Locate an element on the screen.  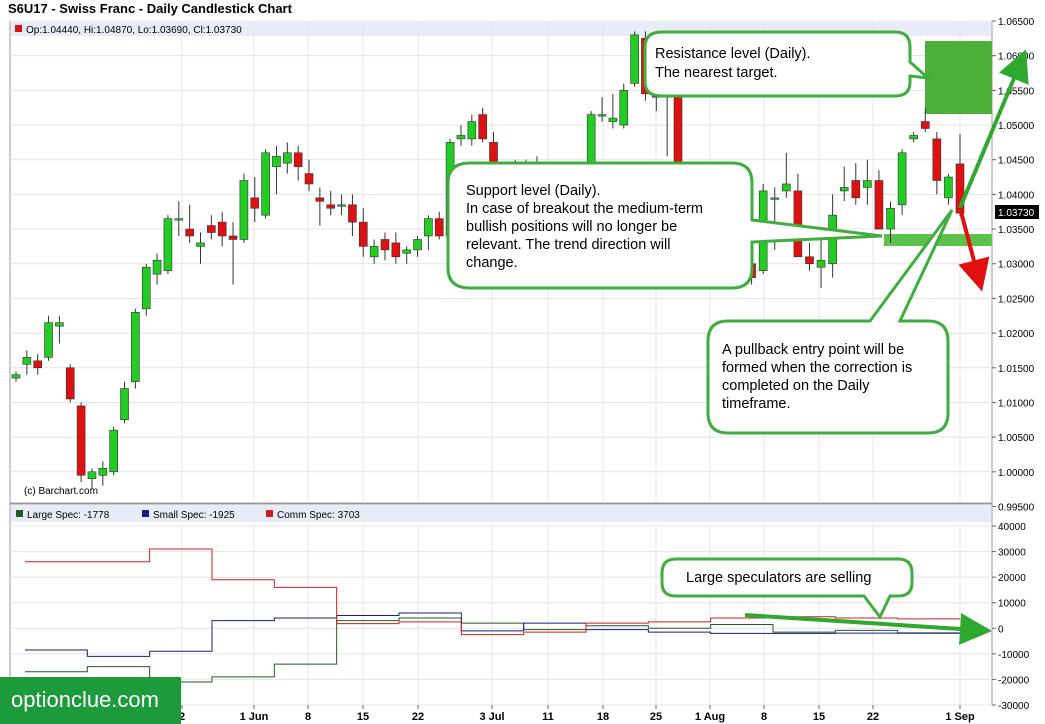
x-tick-label: 1 Sep is located at coordinates (960, 717).